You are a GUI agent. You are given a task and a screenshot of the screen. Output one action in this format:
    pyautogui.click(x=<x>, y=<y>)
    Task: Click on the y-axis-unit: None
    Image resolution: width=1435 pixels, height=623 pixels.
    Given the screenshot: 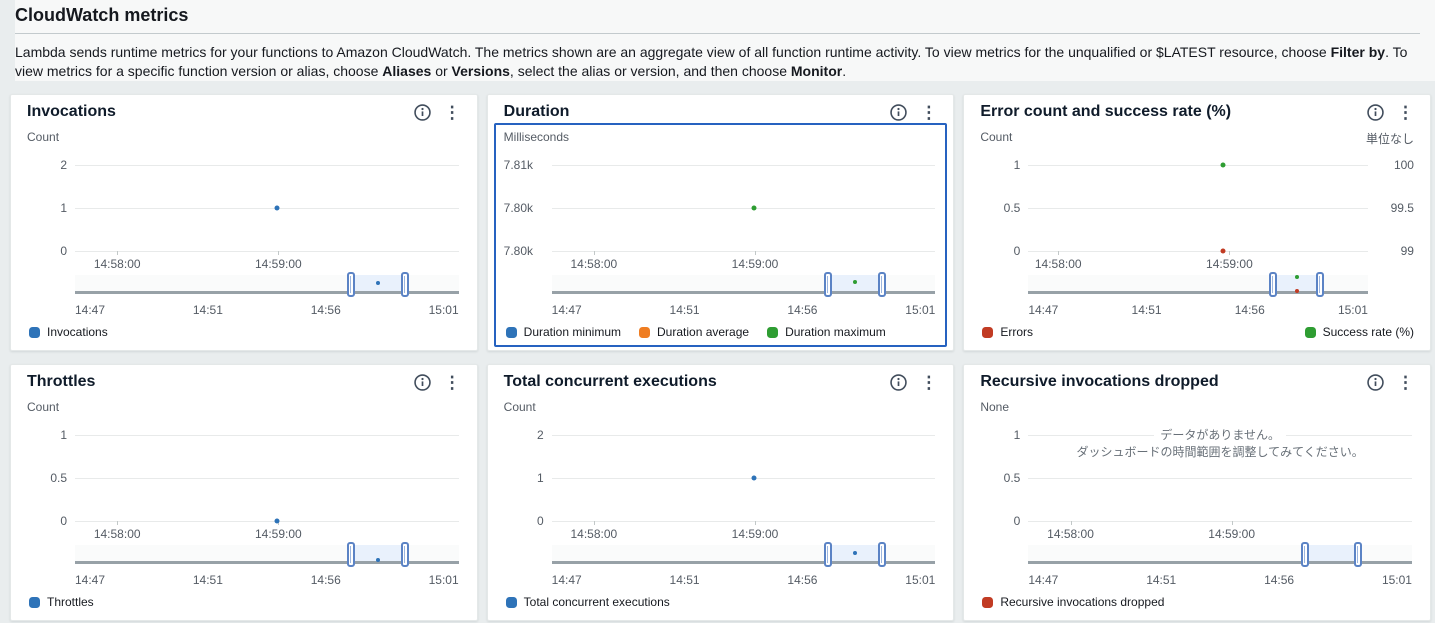 What is the action you would take?
    pyautogui.click(x=995, y=407)
    